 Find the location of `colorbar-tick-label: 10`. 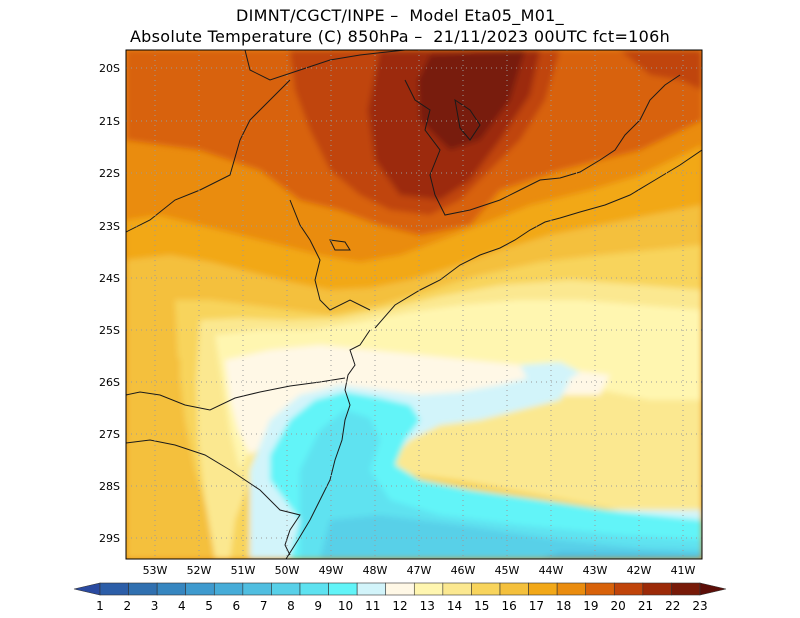

colorbar-tick-label: 10 is located at coordinates (345, 606).